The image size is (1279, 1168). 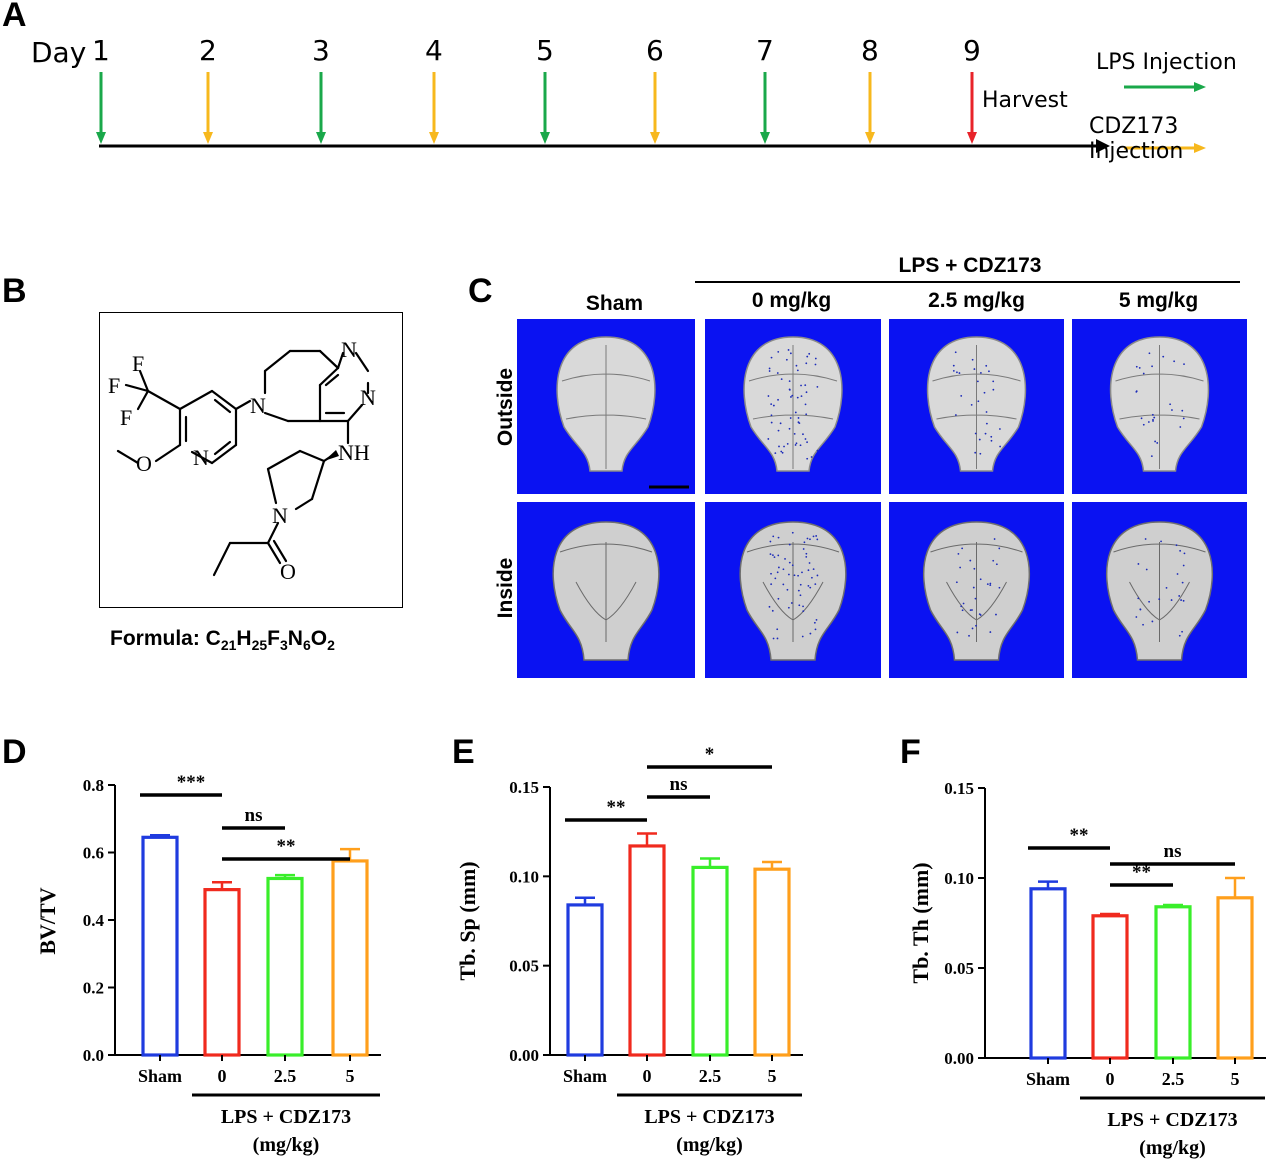 I want to click on formula-part: Formula: C, so click(x=165, y=638).